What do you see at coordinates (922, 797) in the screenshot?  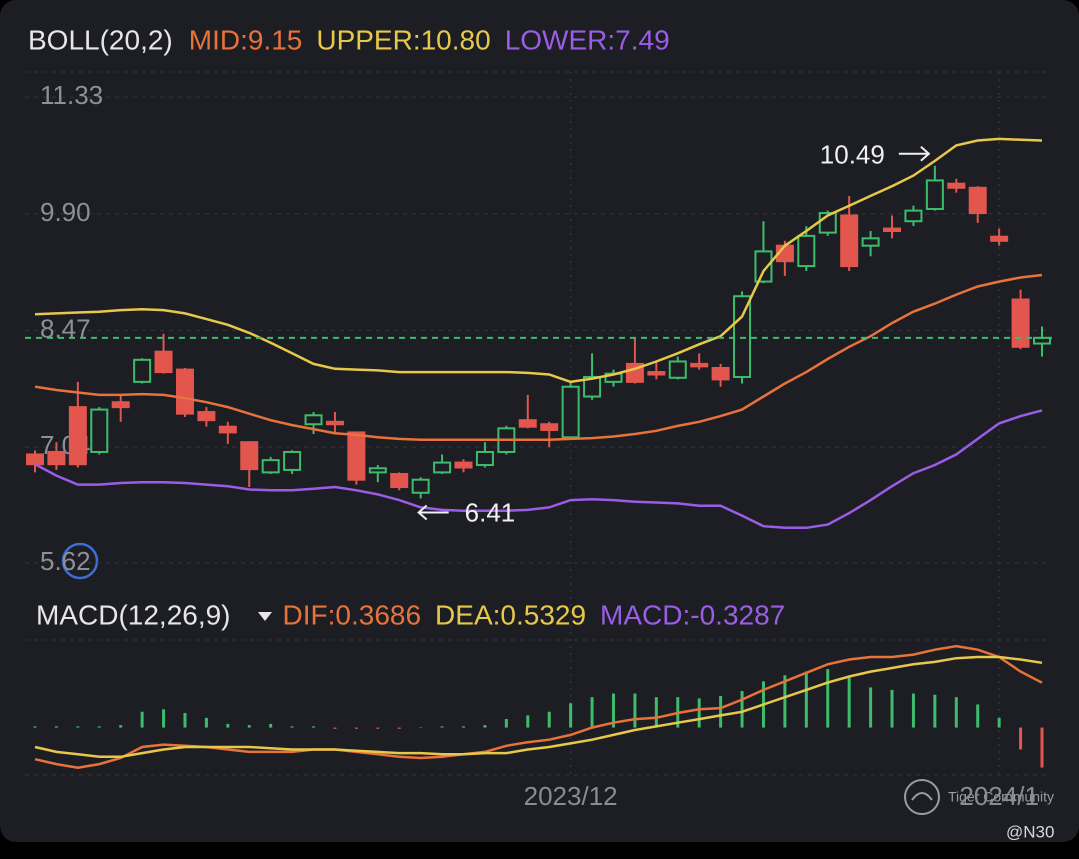 I see `watermark-logo` at bounding box center [922, 797].